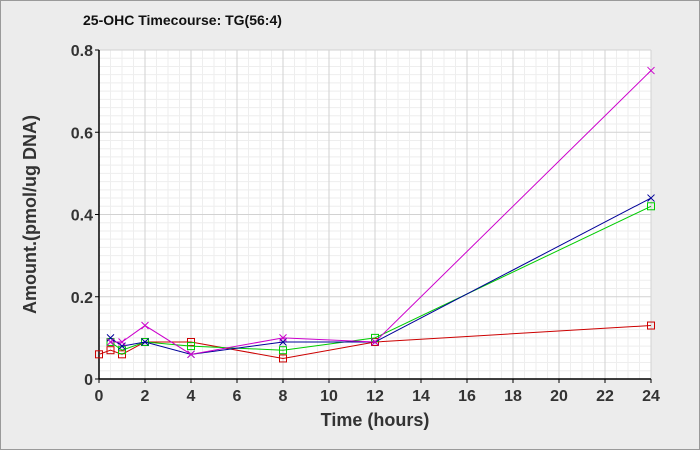  What do you see at coordinates (30, 214) in the screenshot?
I see `y-axis-label: Amount.(pmol/ug DNA)` at bounding box center [30, 214].